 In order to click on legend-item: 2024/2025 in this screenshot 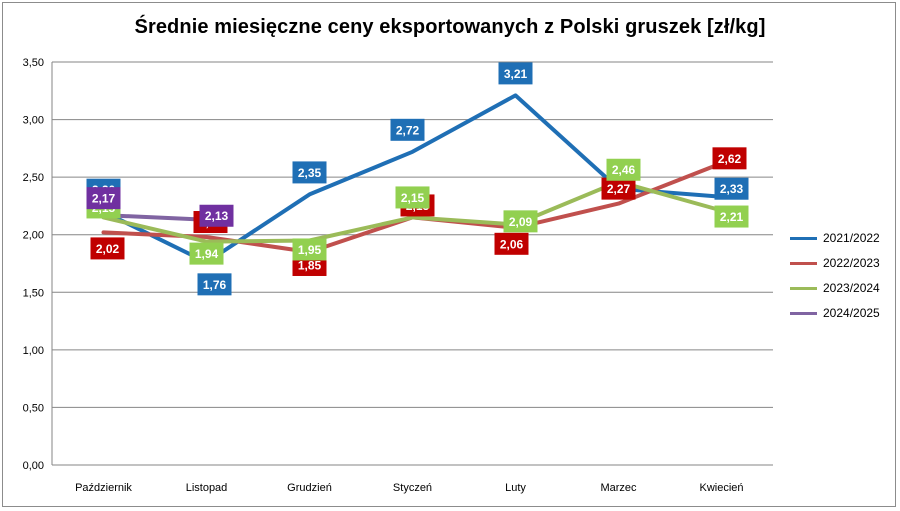, I will do `click(835, 313)`.